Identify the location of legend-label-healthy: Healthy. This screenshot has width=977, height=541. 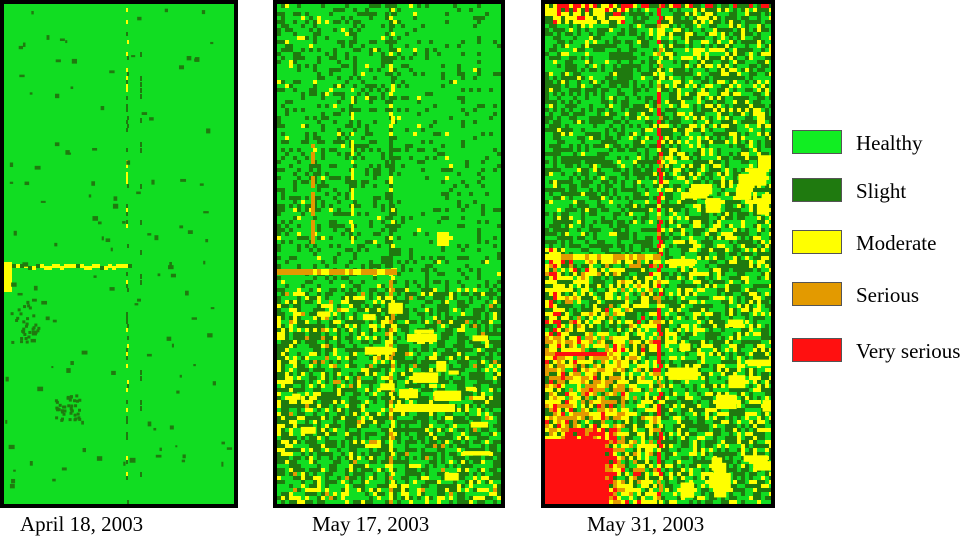
(889, 143).